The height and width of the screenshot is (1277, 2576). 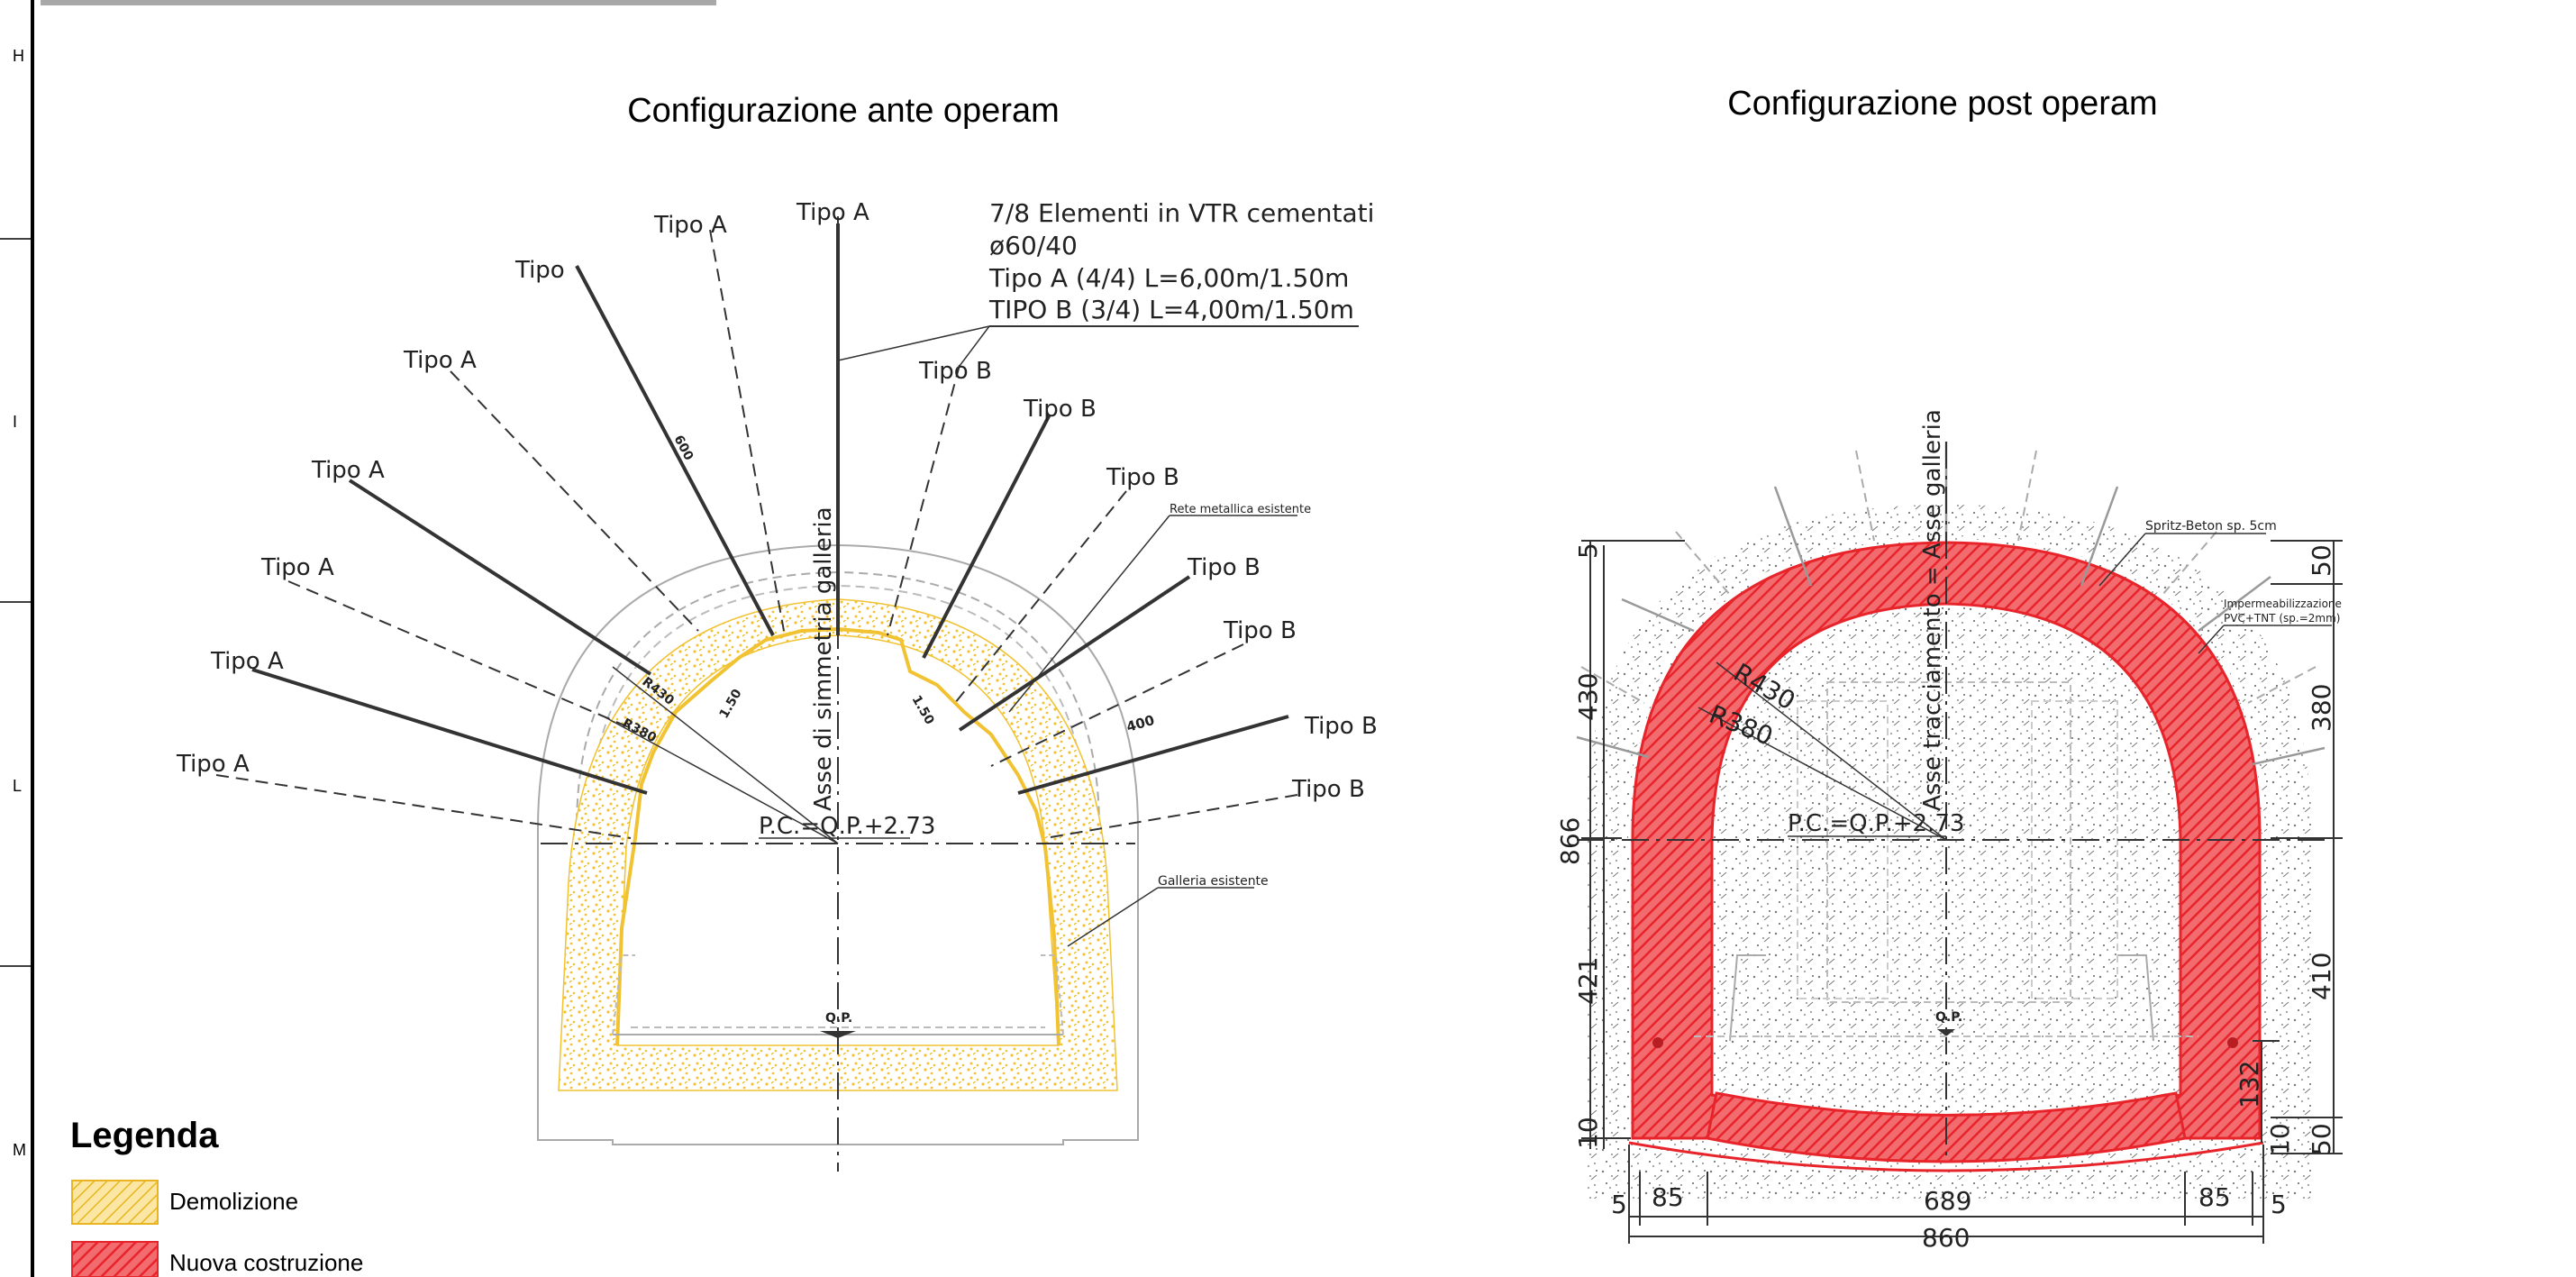 What do you see at coordinates (266, 1262) in the screenshot?
I see `legend-label-construction: Nuova costruzione` at bounding box center [266, 1262].